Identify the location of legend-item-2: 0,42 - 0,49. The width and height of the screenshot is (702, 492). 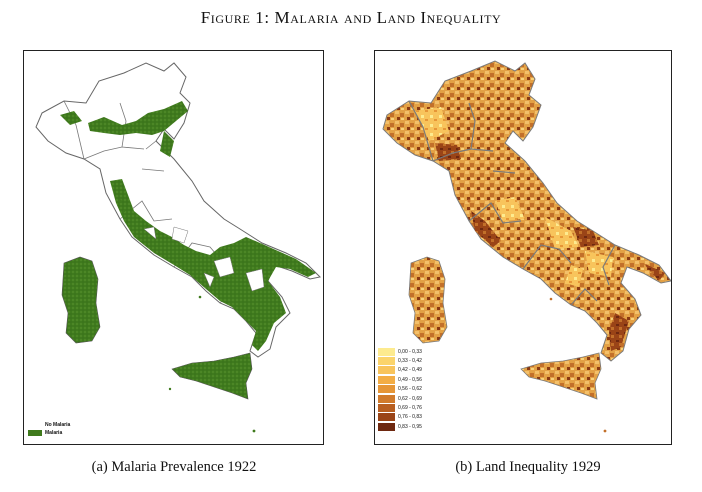
(400, 370).